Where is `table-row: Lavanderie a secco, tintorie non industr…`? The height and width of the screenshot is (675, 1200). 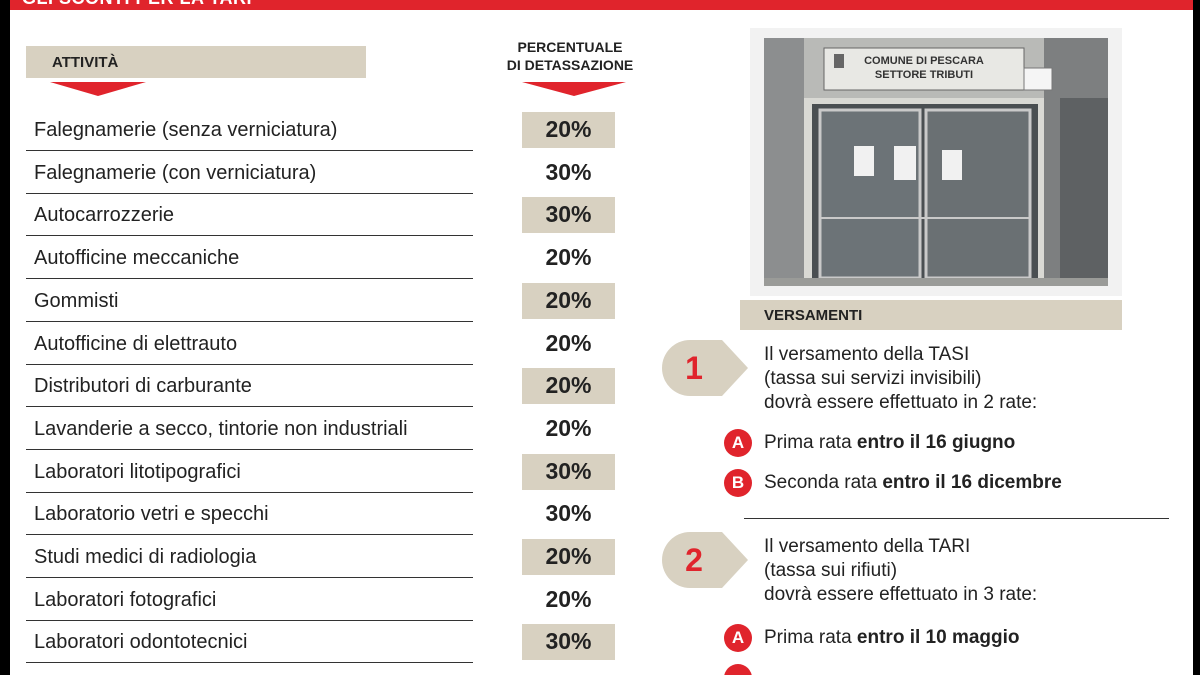 table-row: Lavanderie a secco, tintorie non industr… is located at coordinates (321, 429).